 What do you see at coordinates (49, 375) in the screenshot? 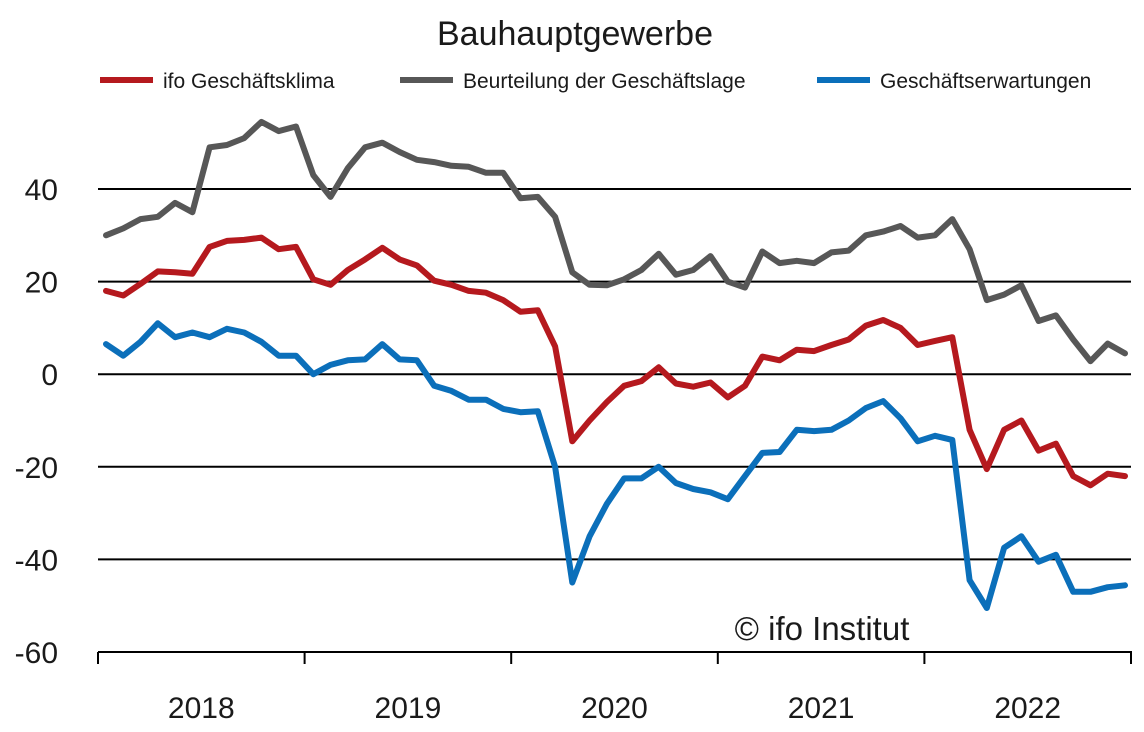
I see `y-tick-label: 0` at bounding box center [49, 375].